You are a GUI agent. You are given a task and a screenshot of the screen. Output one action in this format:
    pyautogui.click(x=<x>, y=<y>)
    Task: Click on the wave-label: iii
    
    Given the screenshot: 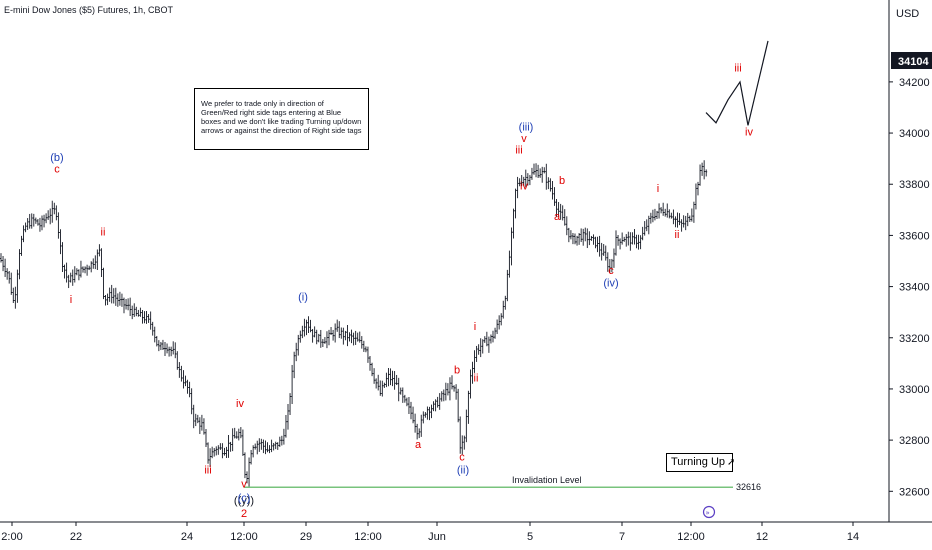 What is the action you would take?
    pyautogui.click(x=207, y=470)
    